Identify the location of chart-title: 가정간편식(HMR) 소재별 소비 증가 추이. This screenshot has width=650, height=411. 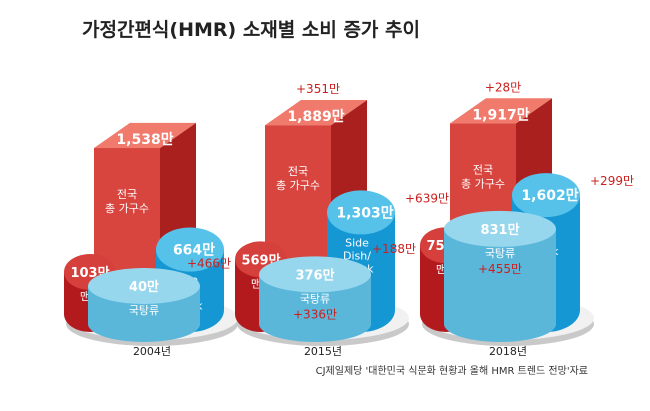
(251, 30).